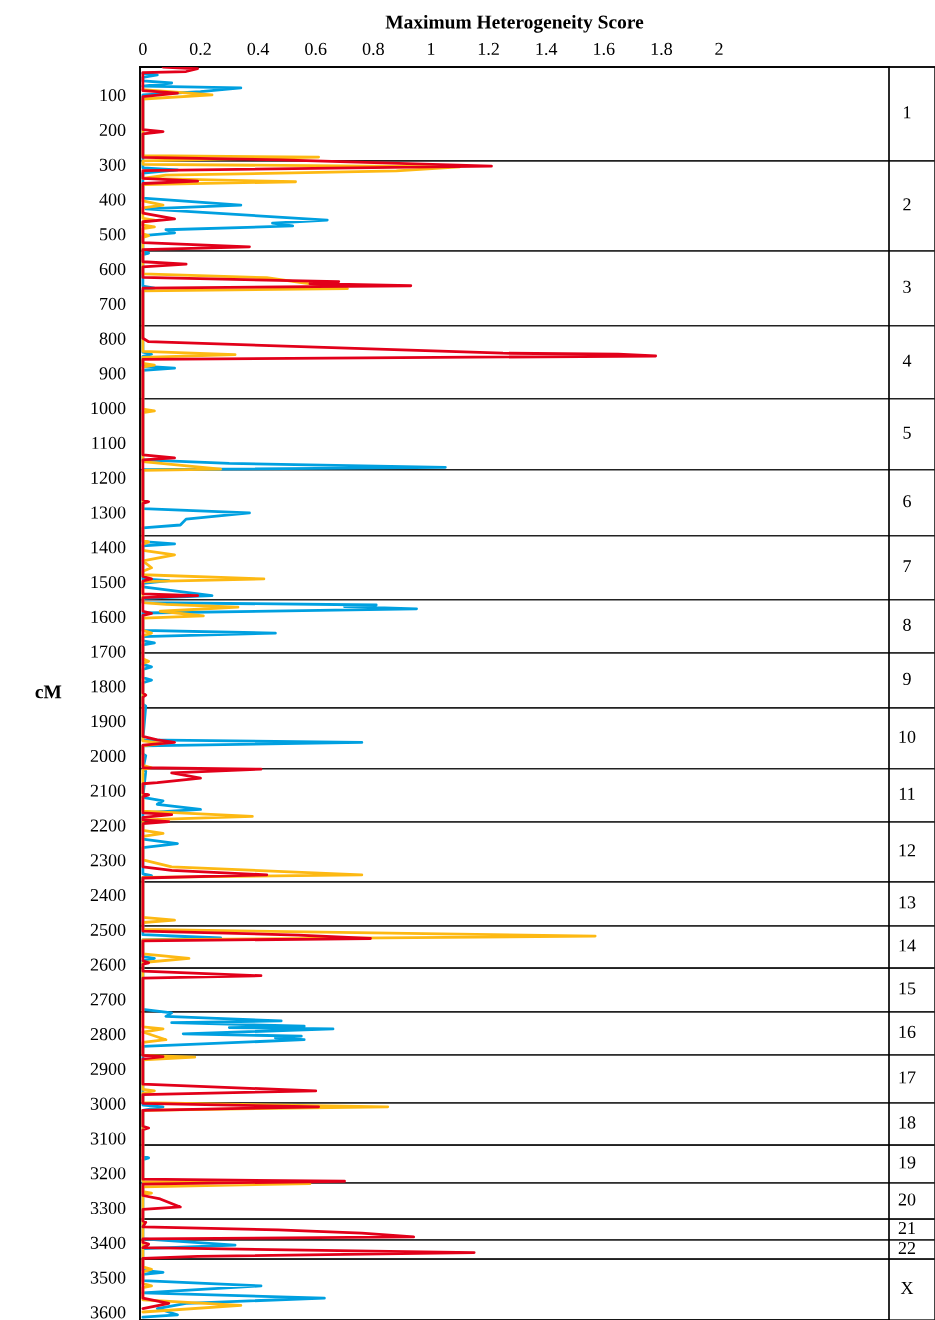 The width and height of the screenshot is (935, 1320). Describe the element at coordinates (108, 1138) in the screenshot. I see `y-tick-label: 3100` at that location.